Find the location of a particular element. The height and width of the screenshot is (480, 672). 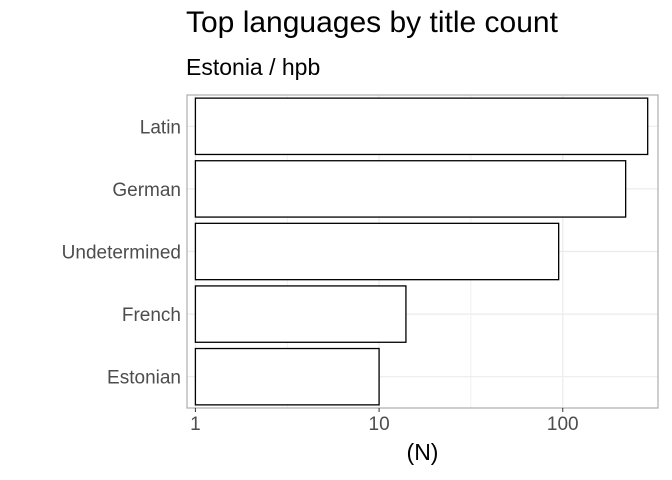

x-tick-label: 100 is located at coordinates (563, 424).